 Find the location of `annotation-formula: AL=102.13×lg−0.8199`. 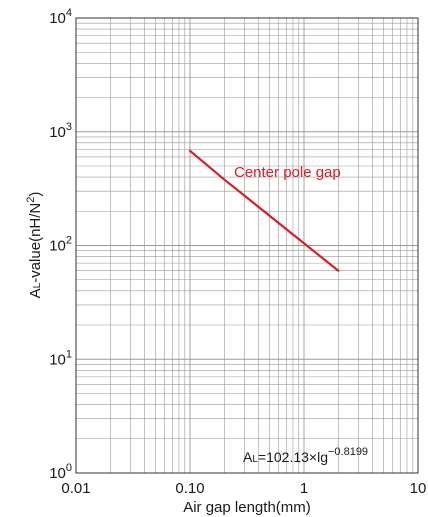

annotation-formula: AL=102.13×lg−0.8199 is located at coordinates (305, 455).